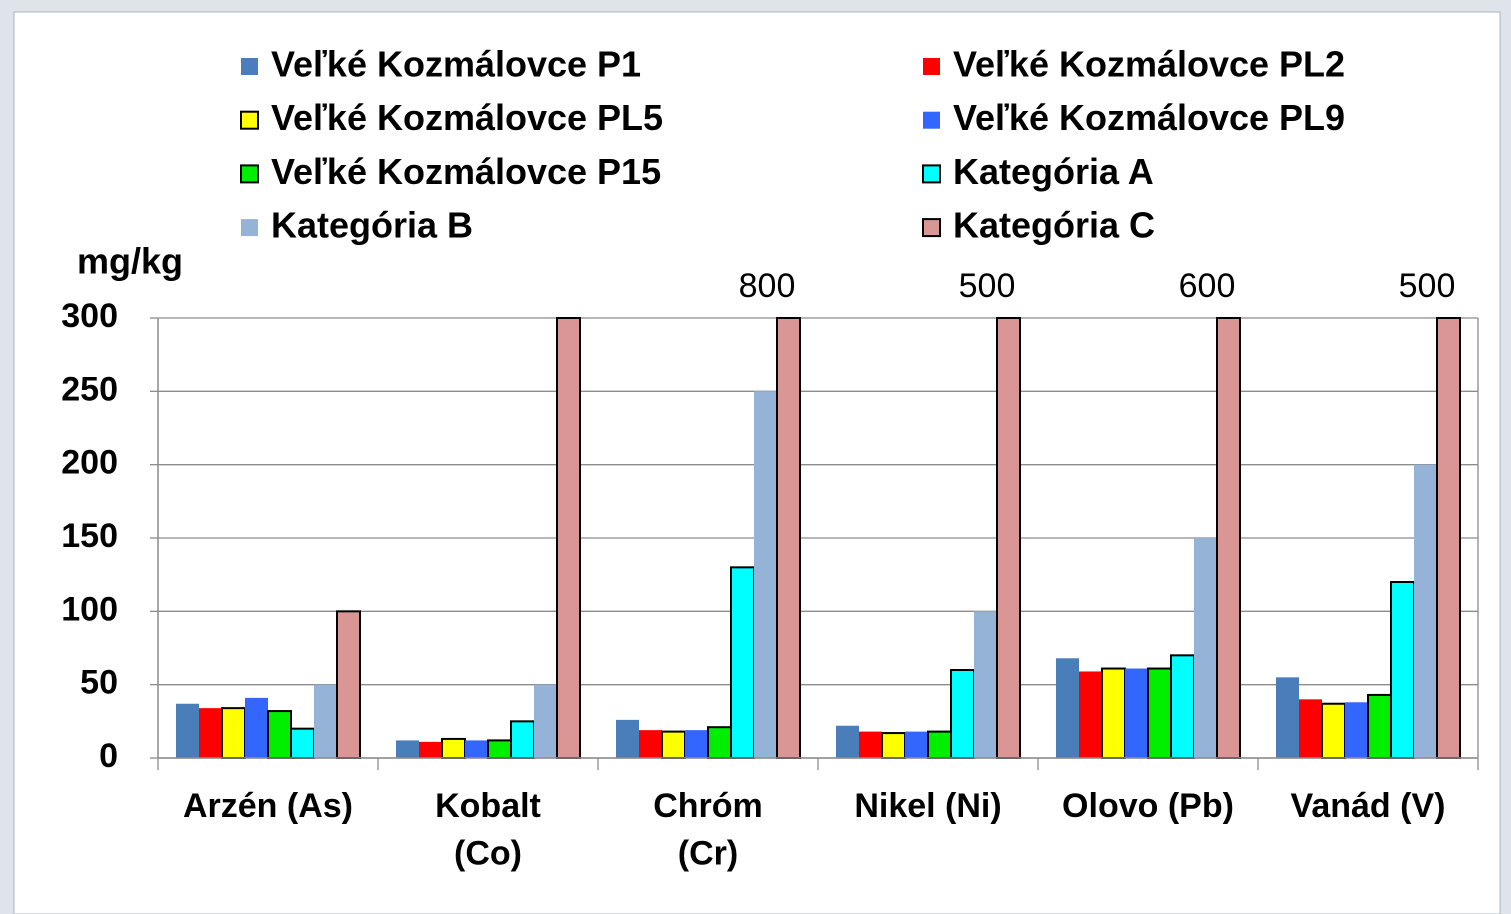 The width and height of the screenshot is (1511, 914). Describe the element at coordinates (927, 806) in the screenshot. I see `x-tick-label: Nikel (Ni)` at that location.